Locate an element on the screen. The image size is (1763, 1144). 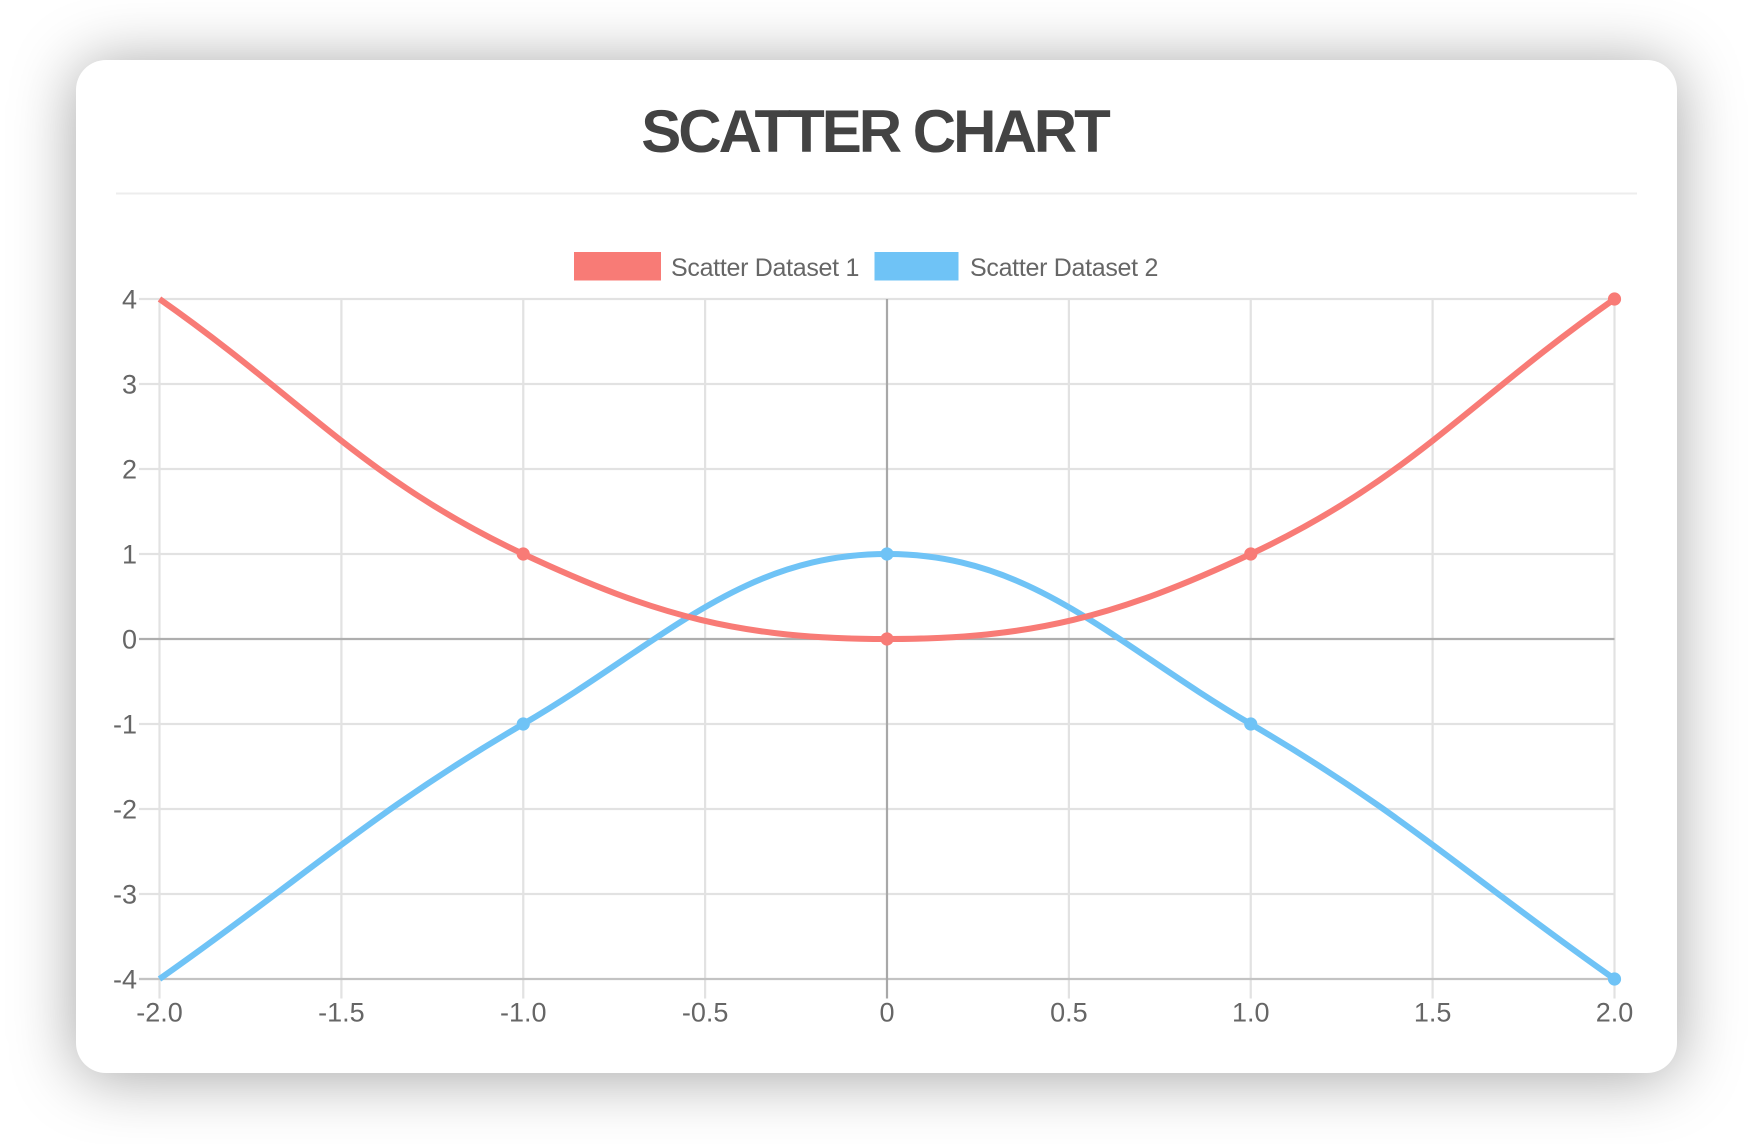
svg-text: -1 is located at coordinates (125, 724).